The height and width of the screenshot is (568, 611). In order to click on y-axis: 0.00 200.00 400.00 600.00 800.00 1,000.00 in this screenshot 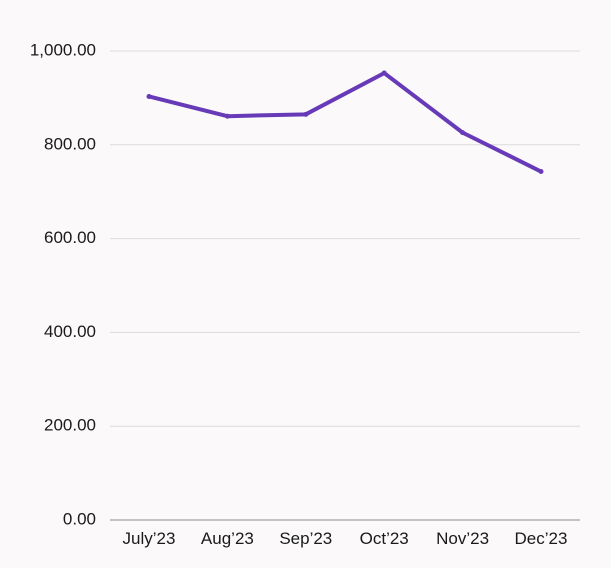, I will do `click(63, 284)`.